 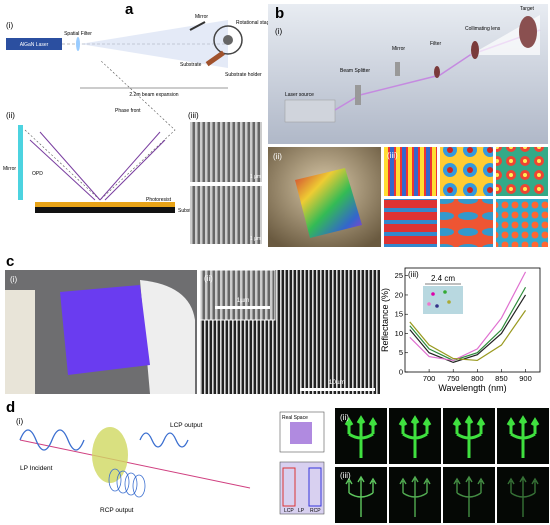 I want to click on real-space-box, so click(x=302, y=432).